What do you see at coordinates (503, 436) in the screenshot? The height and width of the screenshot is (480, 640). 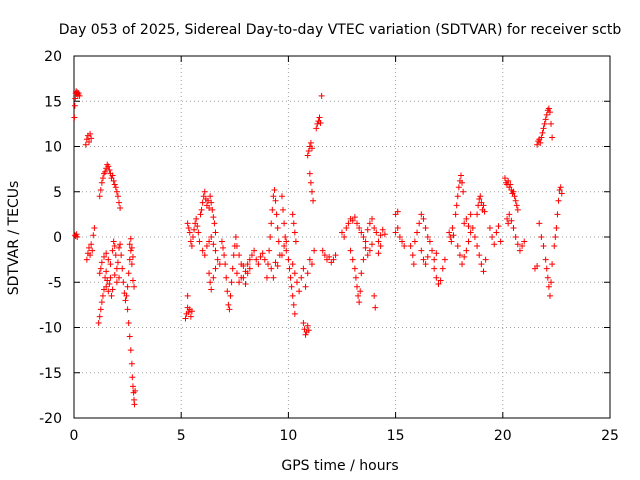 I see `x-tick-label: 20` at bounding box center [503, 436].